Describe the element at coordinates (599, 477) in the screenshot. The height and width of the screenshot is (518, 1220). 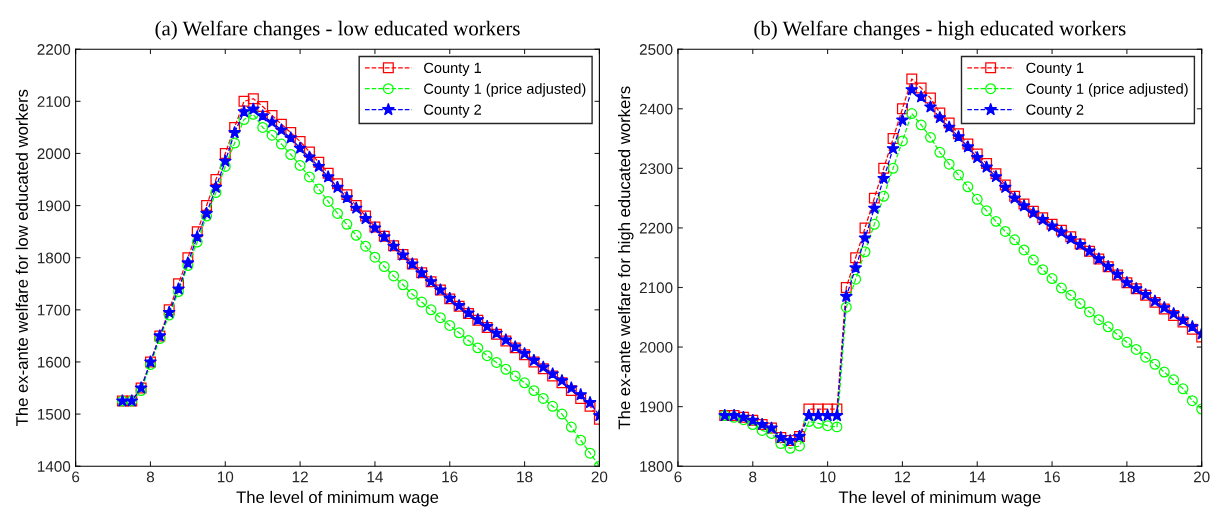
I see `x-tick-label: 20` at that location.